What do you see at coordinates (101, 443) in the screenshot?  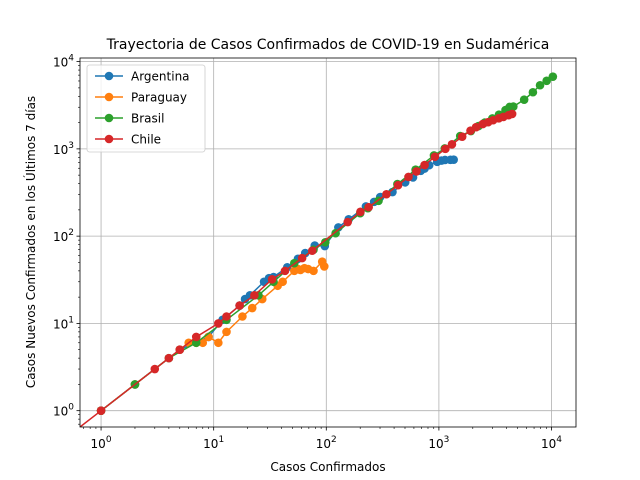 I see `x-tick-label: 10⁰` at bounding box center [101, 443].